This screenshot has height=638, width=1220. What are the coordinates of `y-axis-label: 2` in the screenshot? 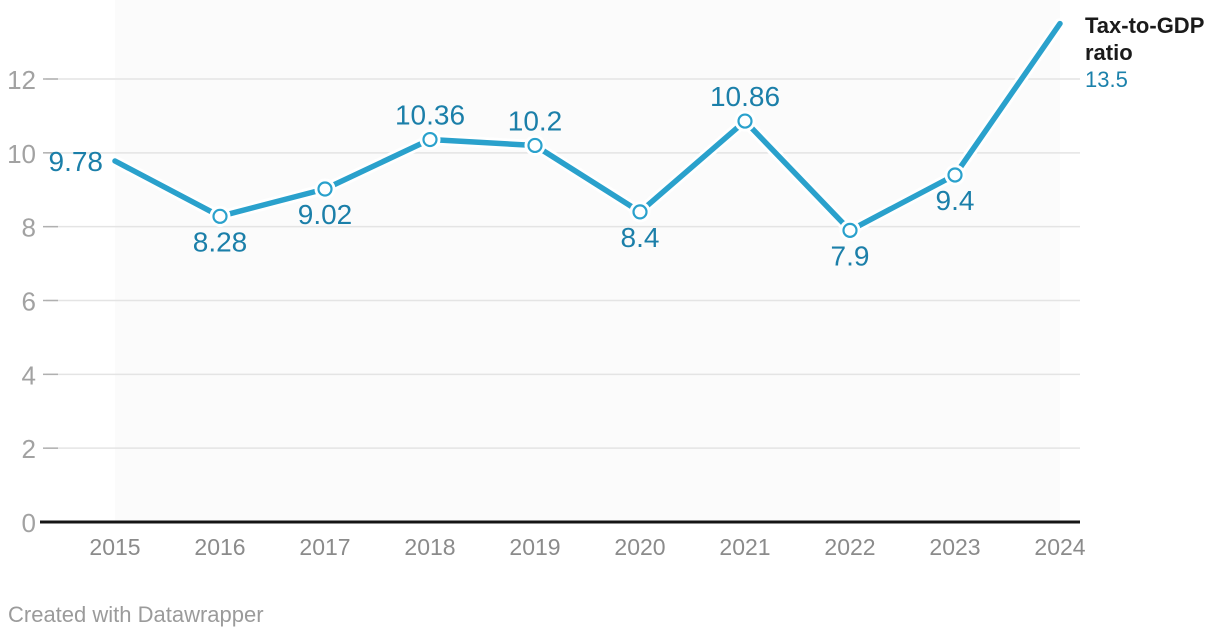 It's located at (29, 449).